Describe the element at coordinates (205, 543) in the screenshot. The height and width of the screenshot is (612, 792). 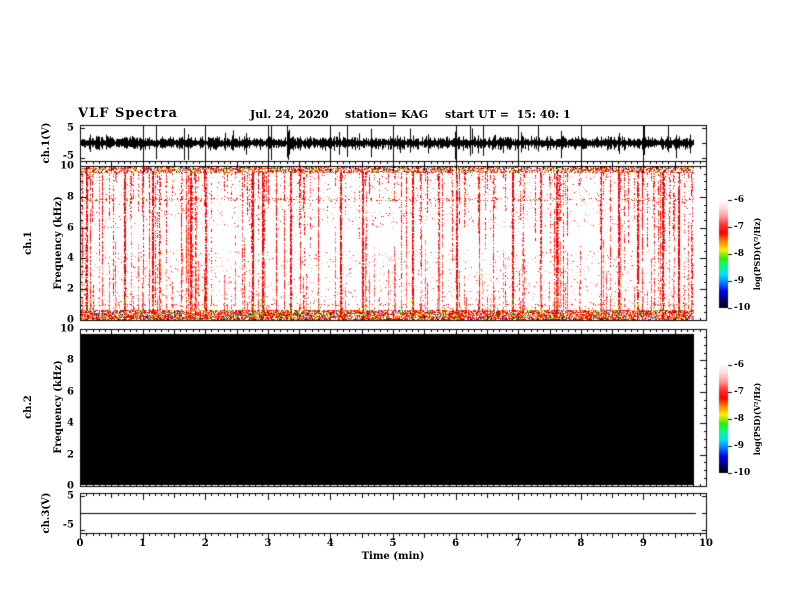
I see `x-tick-label: 2` at that location.